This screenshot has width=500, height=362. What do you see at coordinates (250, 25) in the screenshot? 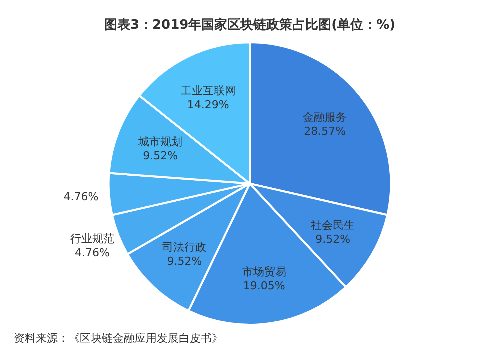
I see `chart-title: 图表3：2019年国家区块链政策占比图(单位：%)` at bounding box center [250, 25].